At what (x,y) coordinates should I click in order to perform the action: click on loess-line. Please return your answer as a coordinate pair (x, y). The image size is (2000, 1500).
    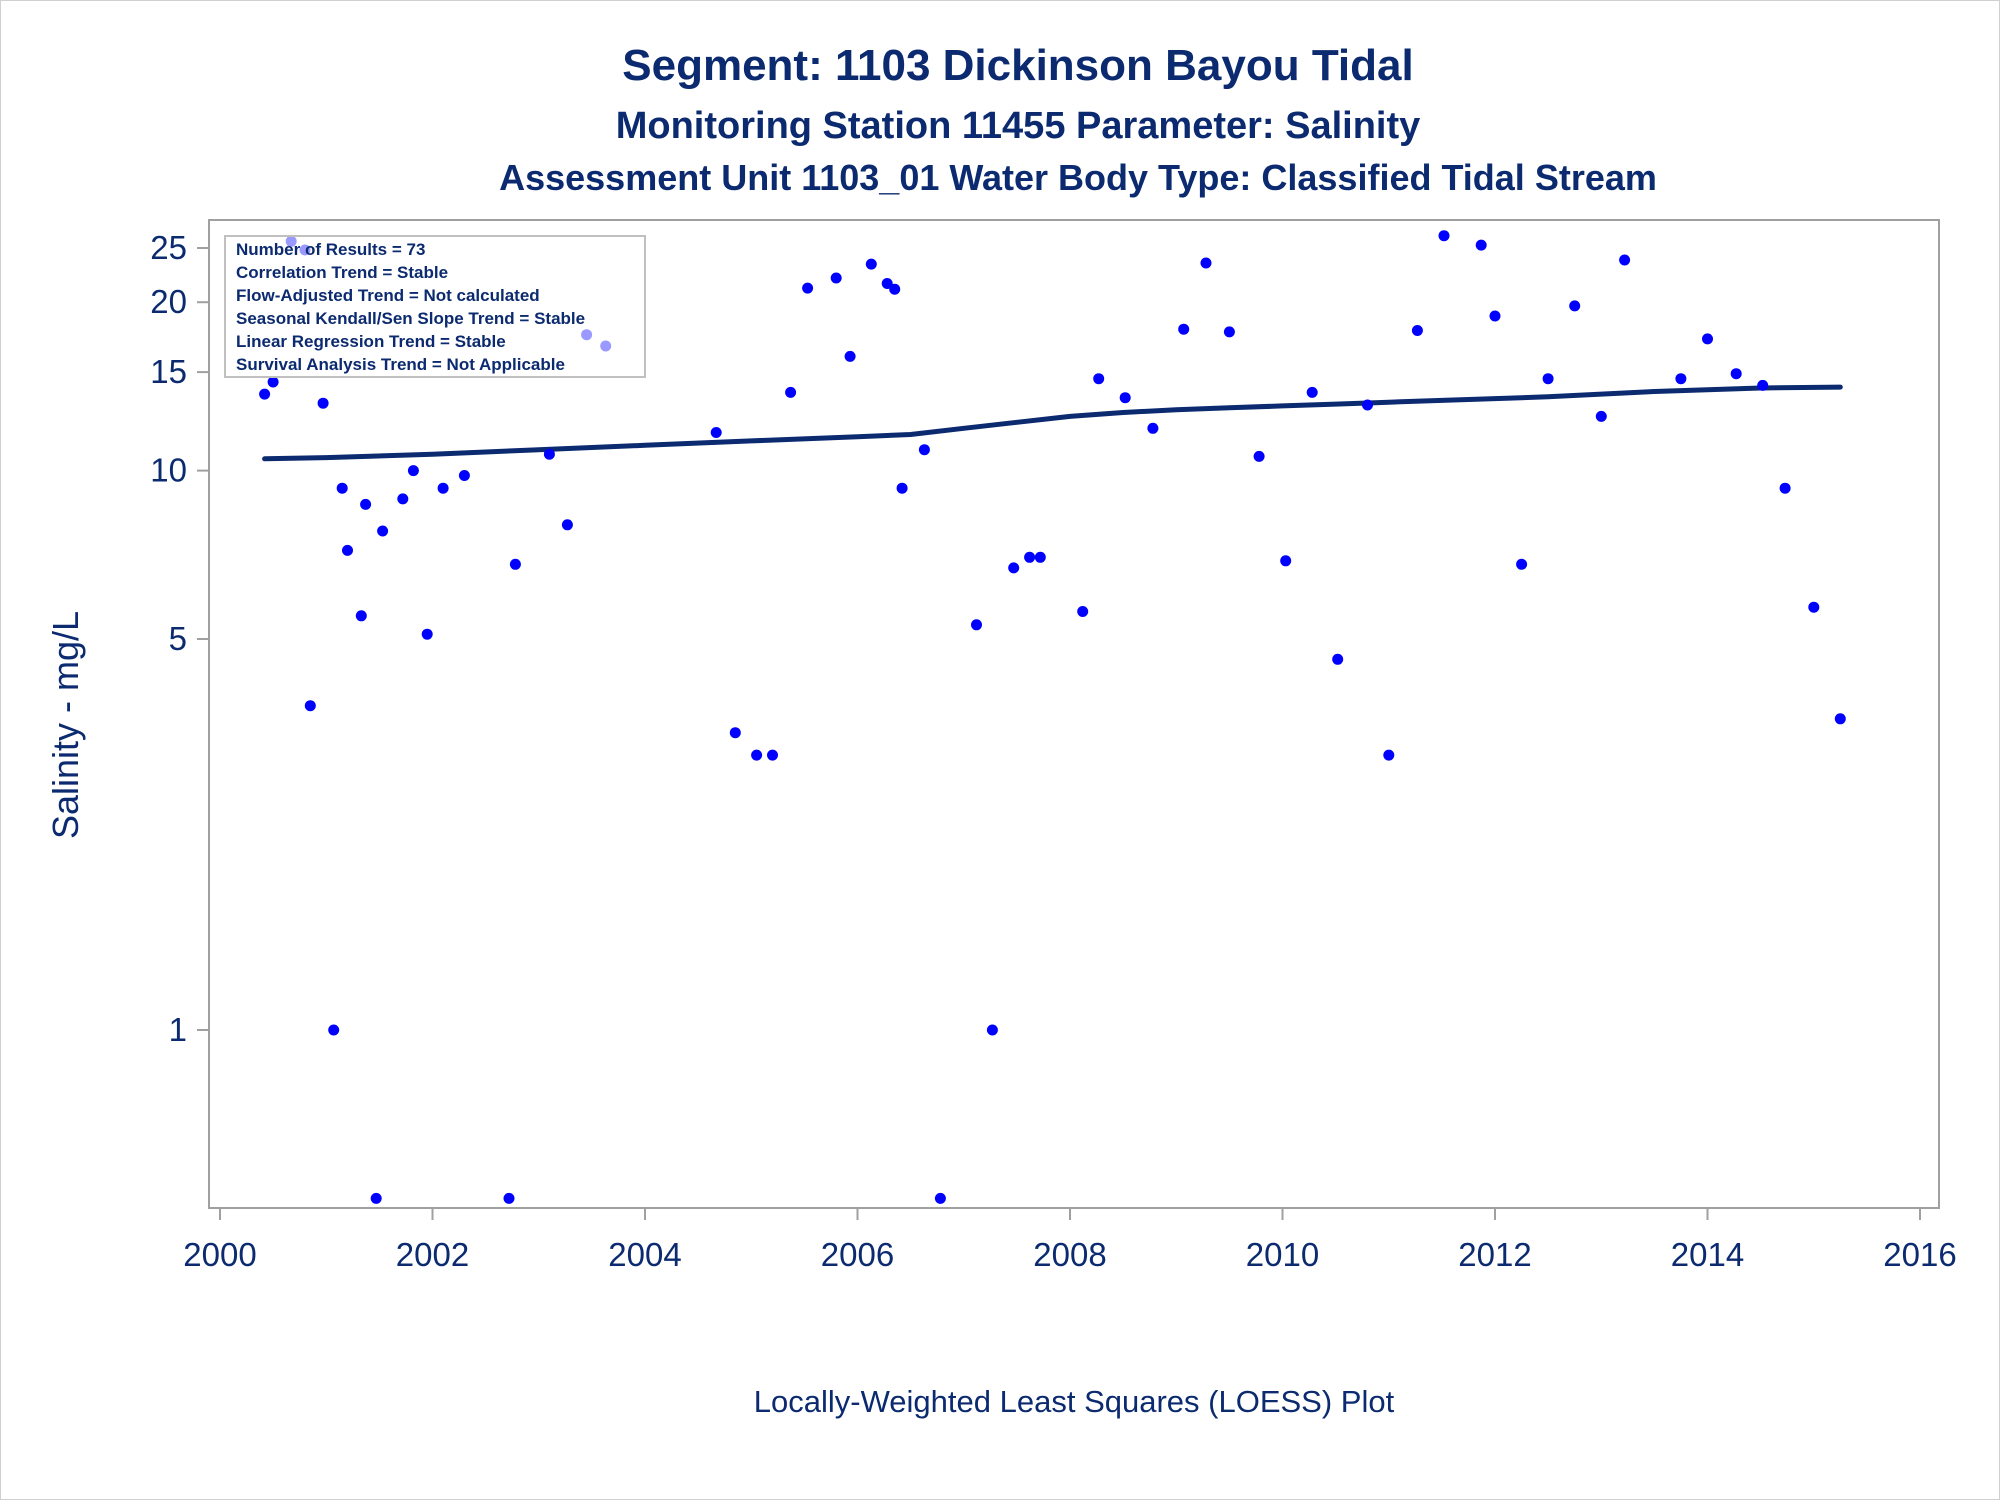
    Looking at the image, I should click on (1052, 423).